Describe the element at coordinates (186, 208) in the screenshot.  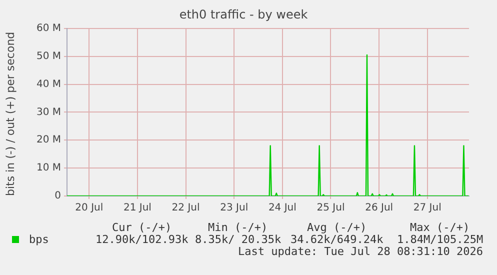
I see `x-tick-label: 22 Jul` at that location.